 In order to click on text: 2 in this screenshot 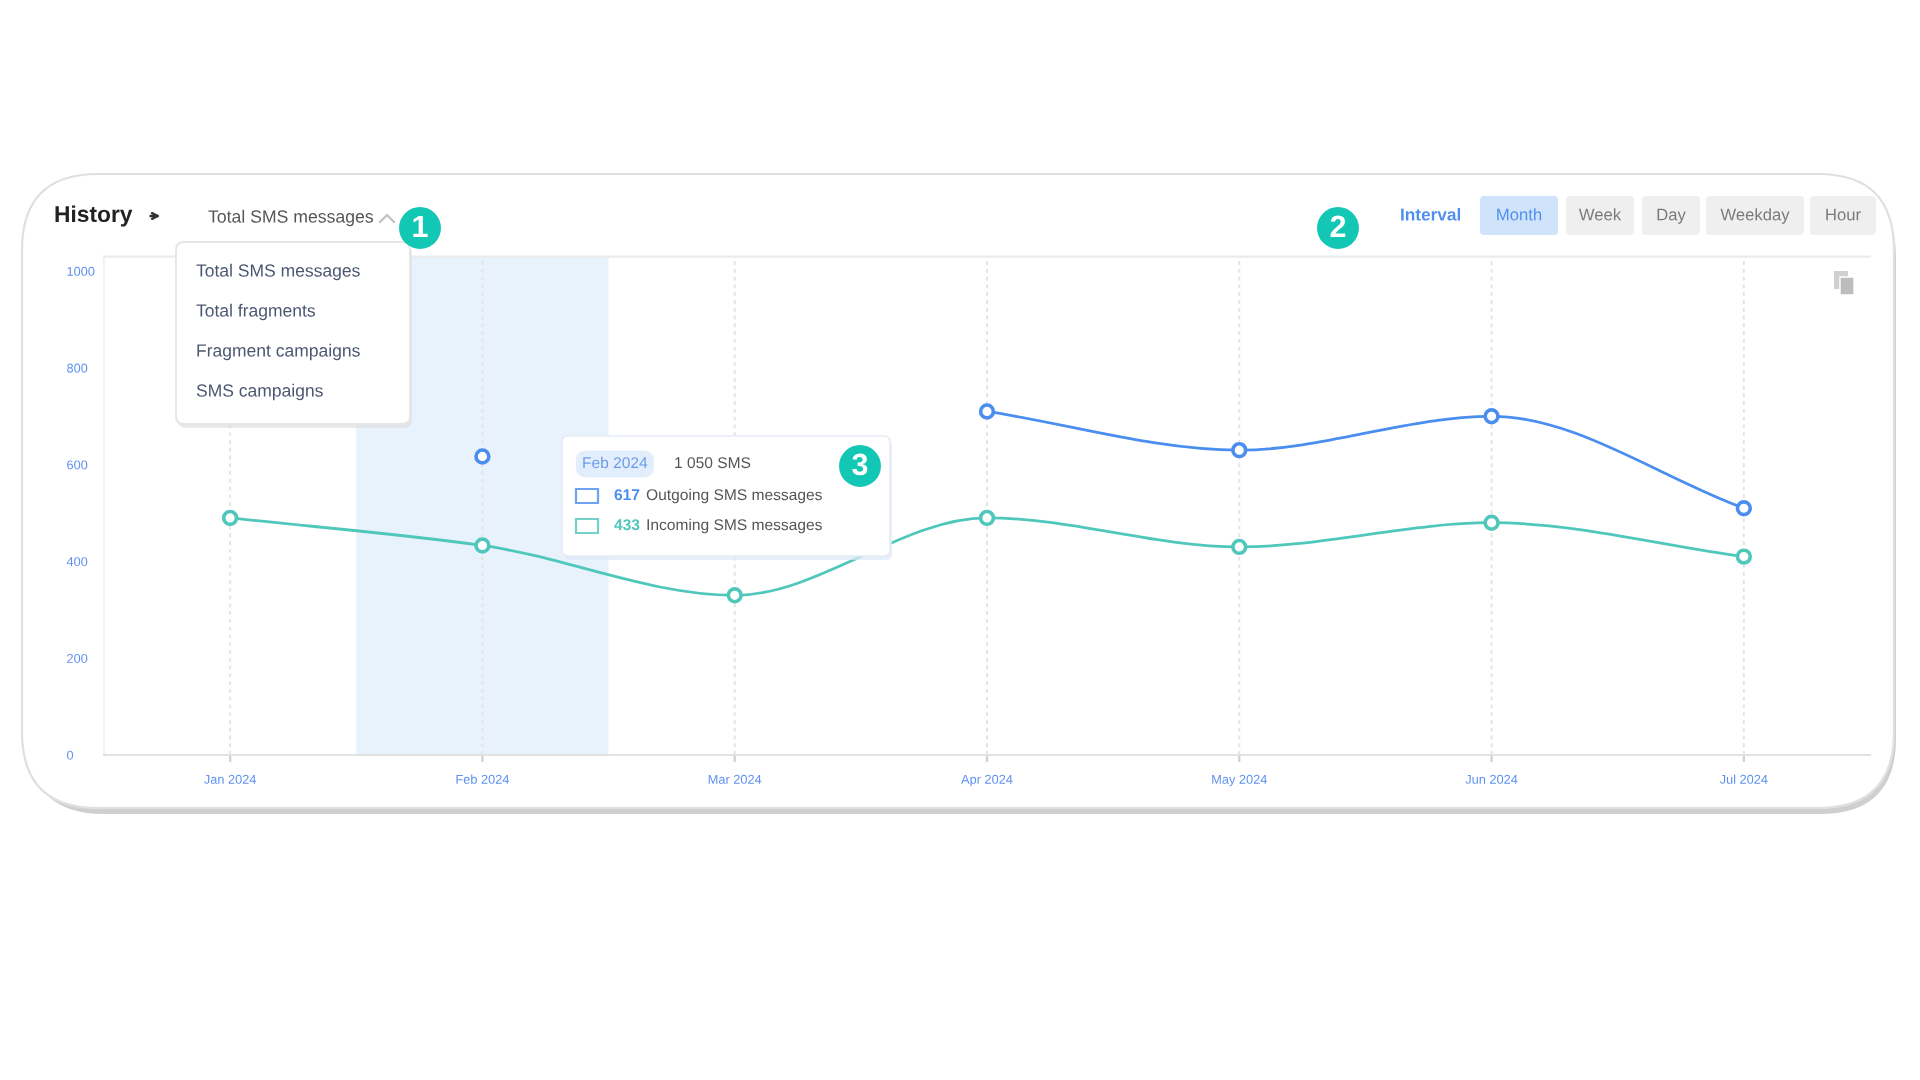, I will do `click(1338, 226)`.